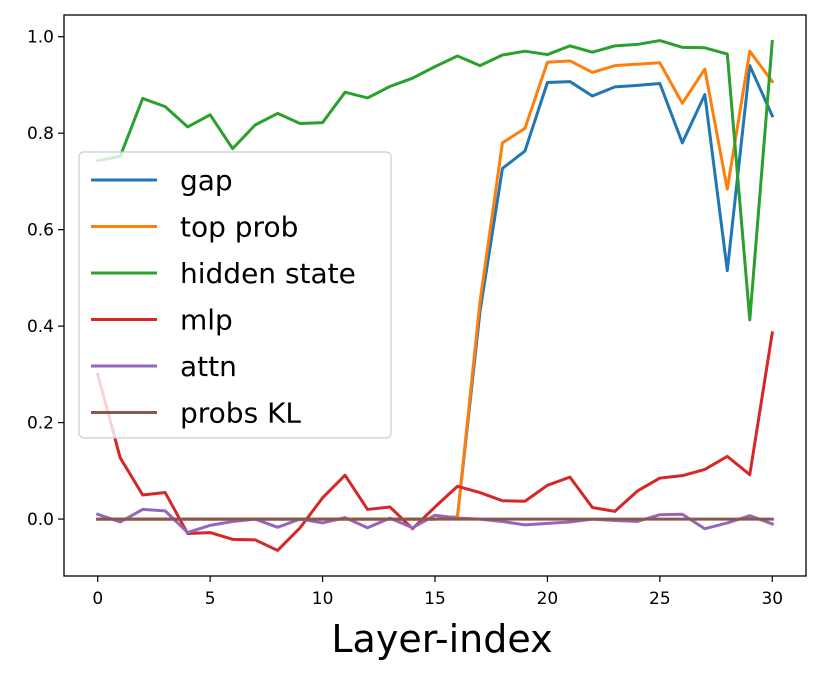  What do you see at coordinates (548, 599) in the screenshot?
I see `x-tick-label: 20` at bounding box center [548, 599].